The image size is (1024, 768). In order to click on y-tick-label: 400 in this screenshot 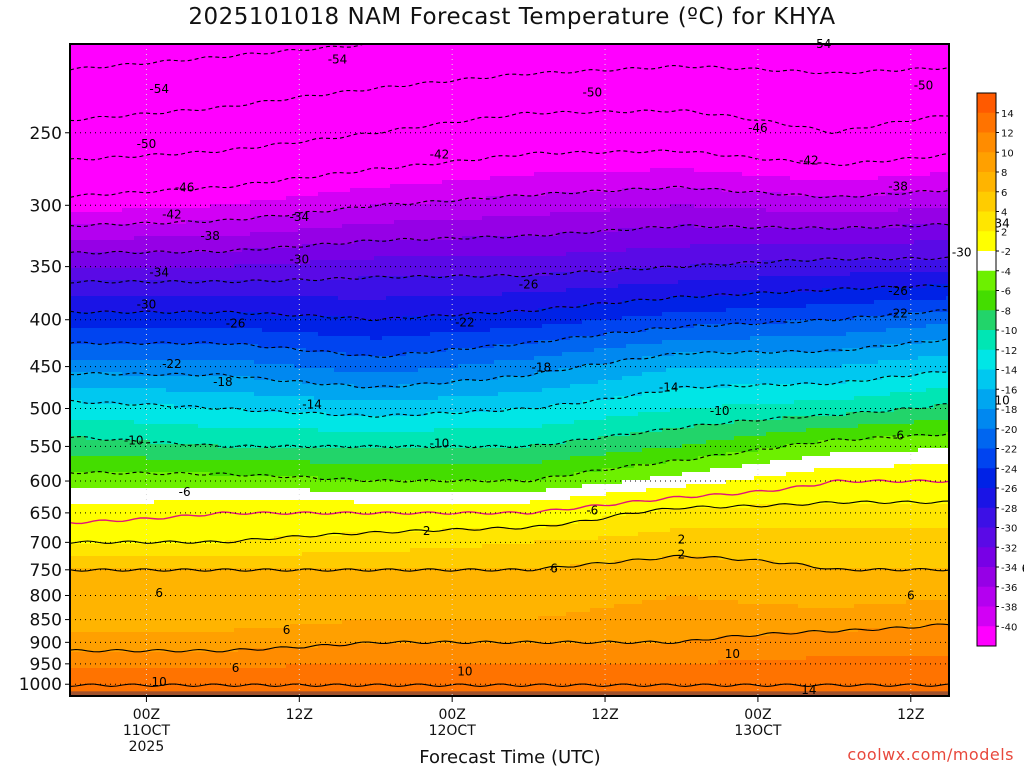, I will do `click(46, 321)`.